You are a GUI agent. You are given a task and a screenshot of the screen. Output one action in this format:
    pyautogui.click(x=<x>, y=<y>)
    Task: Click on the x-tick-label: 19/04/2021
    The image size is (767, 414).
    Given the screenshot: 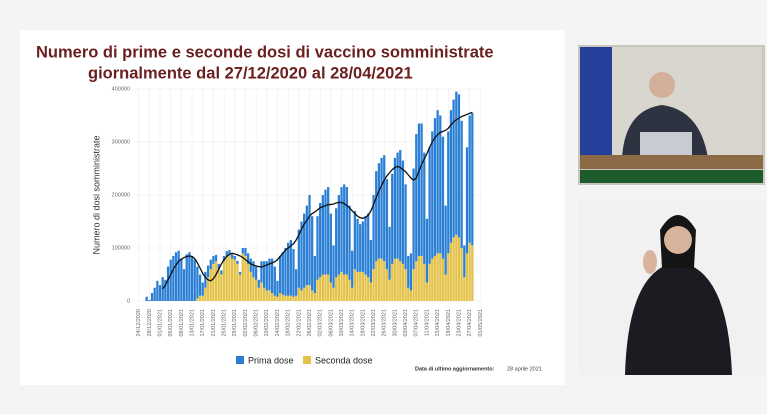 What is the action you would take?
    pyautogui.click(x=449, y=323)
    